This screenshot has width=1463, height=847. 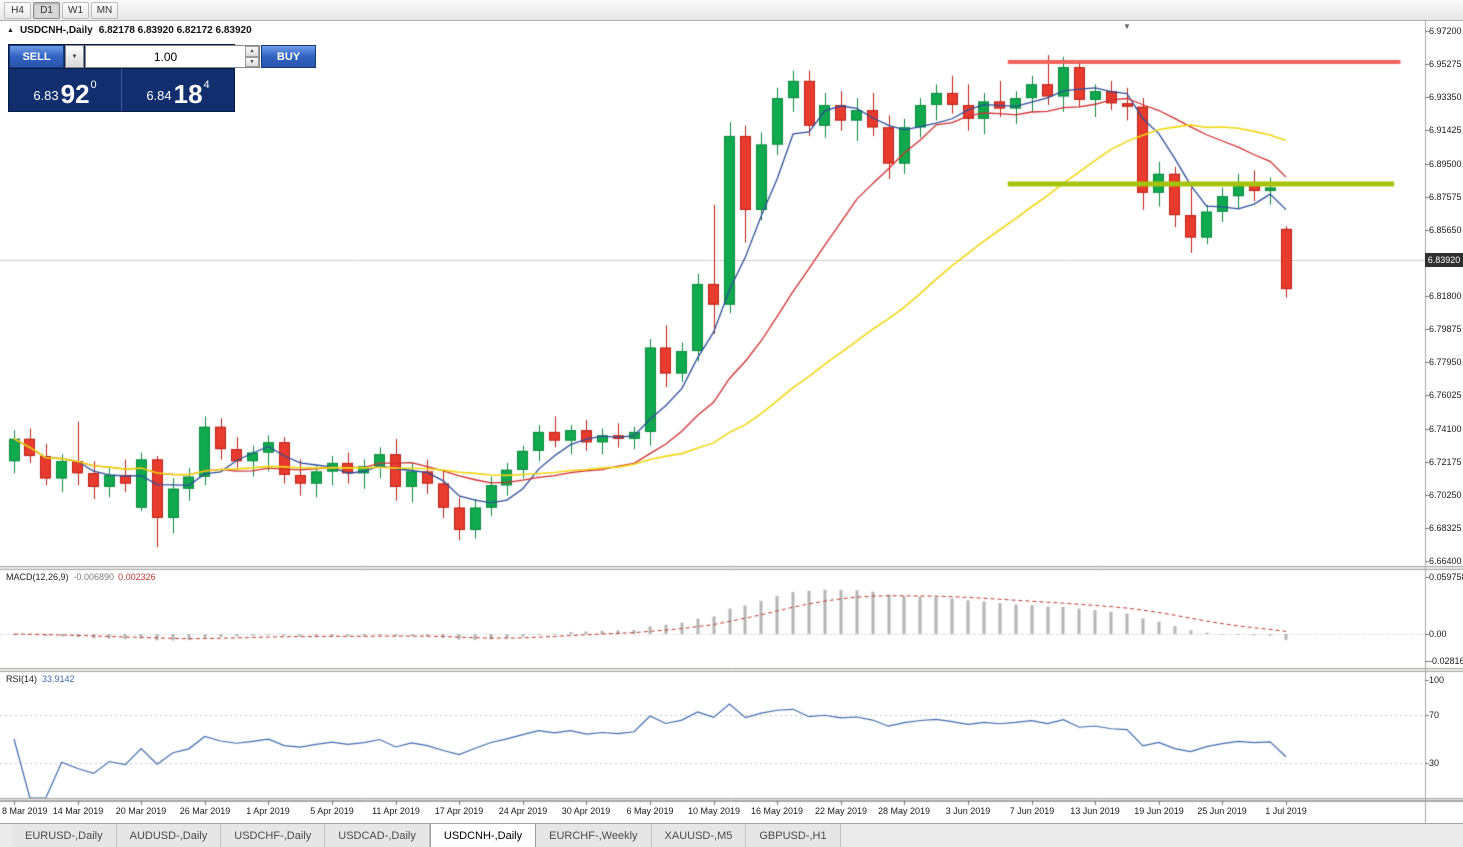 I want to click on macd-indicator-label: MACD(12,26,9) -0.006890 0.002326, so click(x=81, y=577).